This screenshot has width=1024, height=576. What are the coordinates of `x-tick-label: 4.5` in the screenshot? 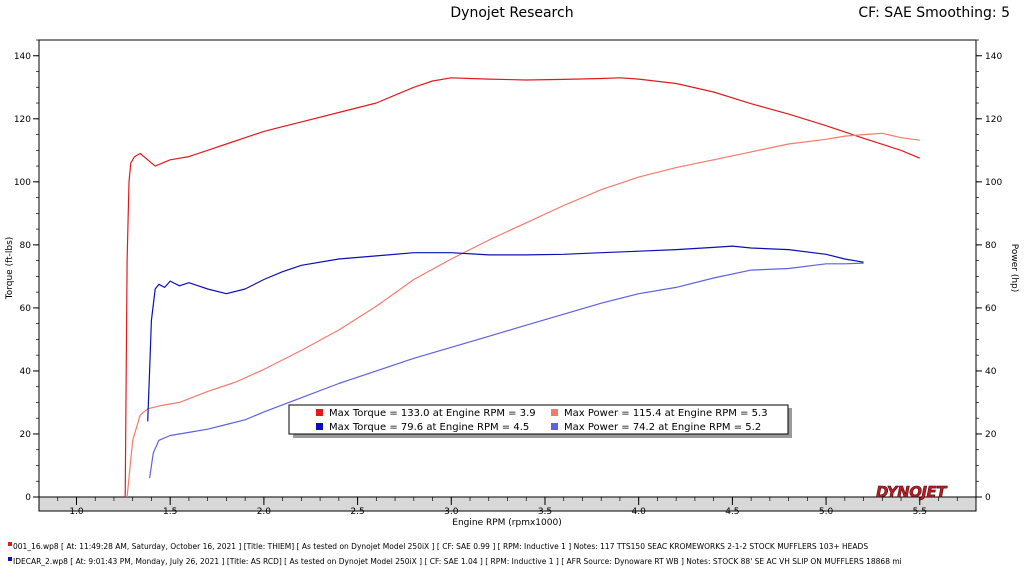 It's located at (732, 512).